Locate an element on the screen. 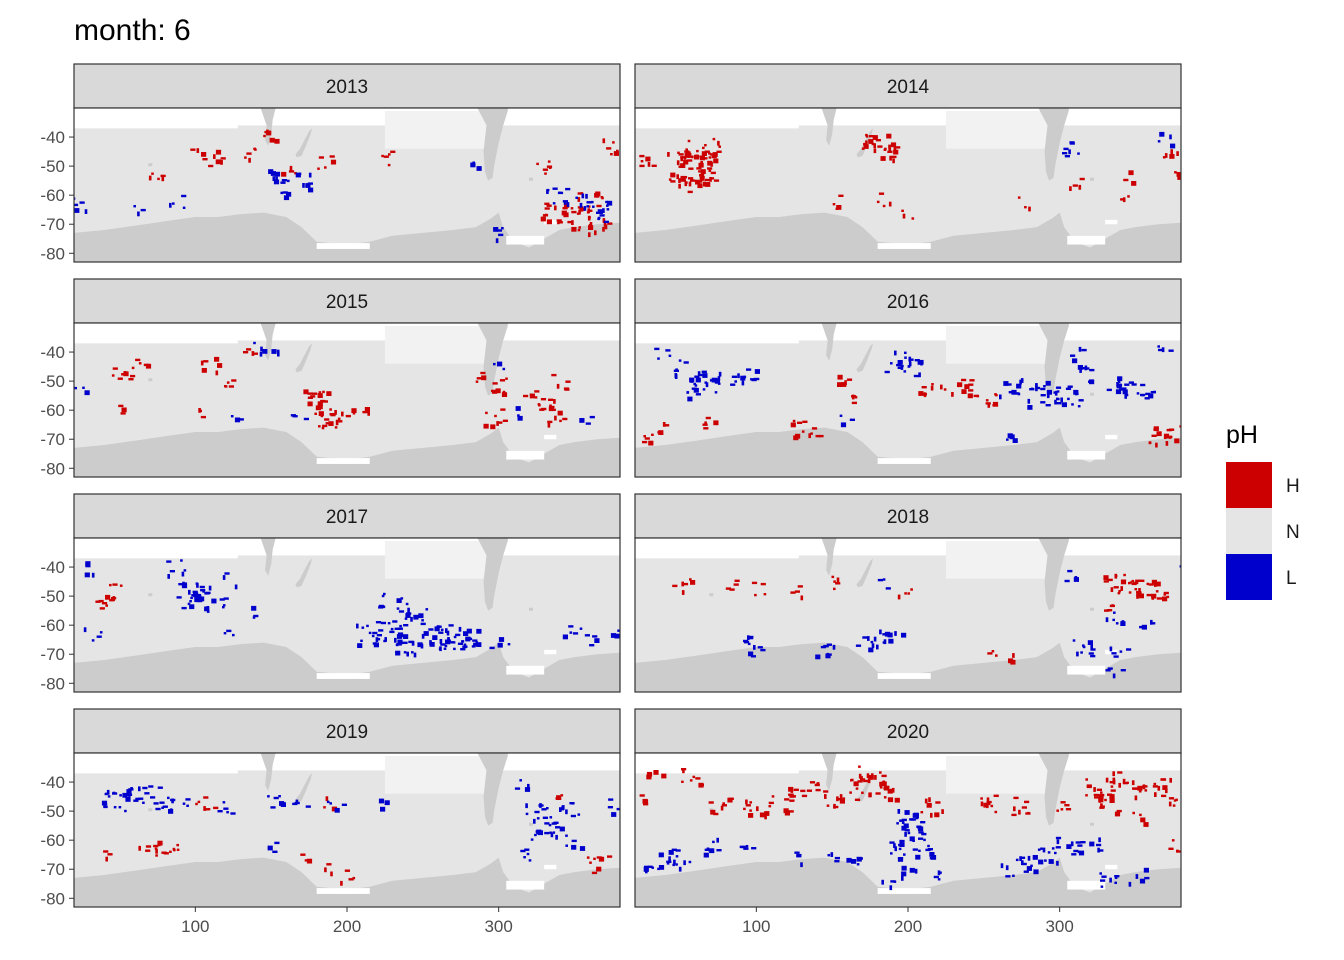 The image size is (1344, 960). y-tick-label: -50 is located at coordinates (52, 166).